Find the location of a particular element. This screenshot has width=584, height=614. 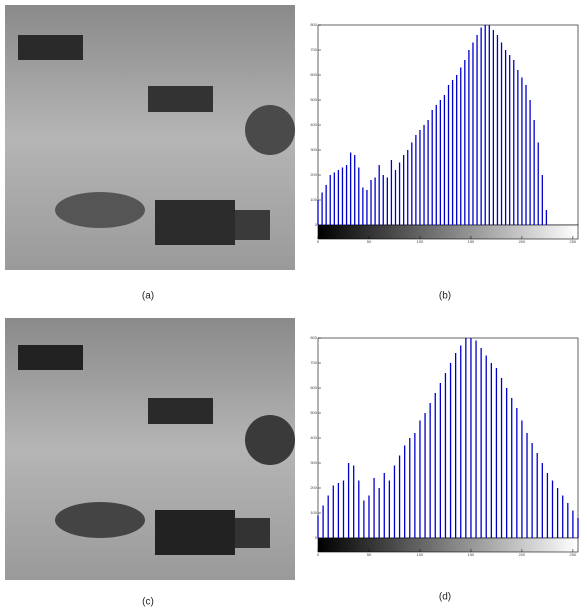

panel-label: (c) is located at coordinates (148, 602).